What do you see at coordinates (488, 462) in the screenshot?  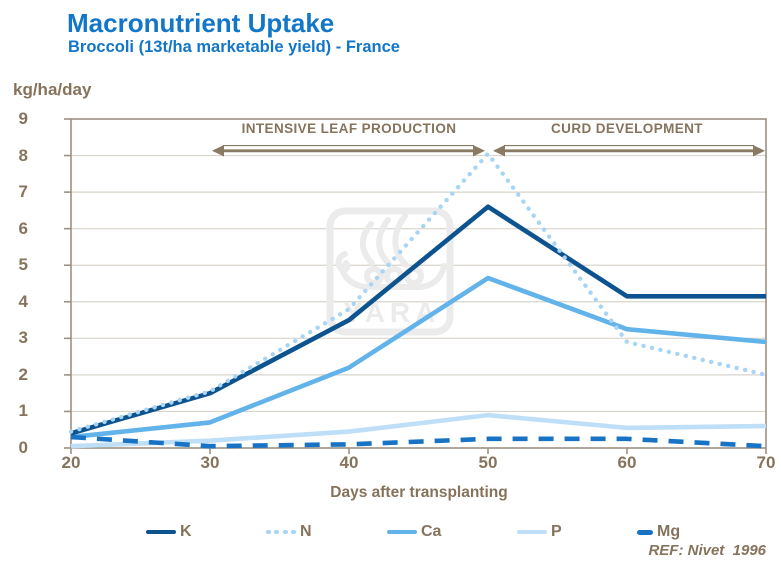 I see `x-tick-label: 50` at bounding box center [488, 462].